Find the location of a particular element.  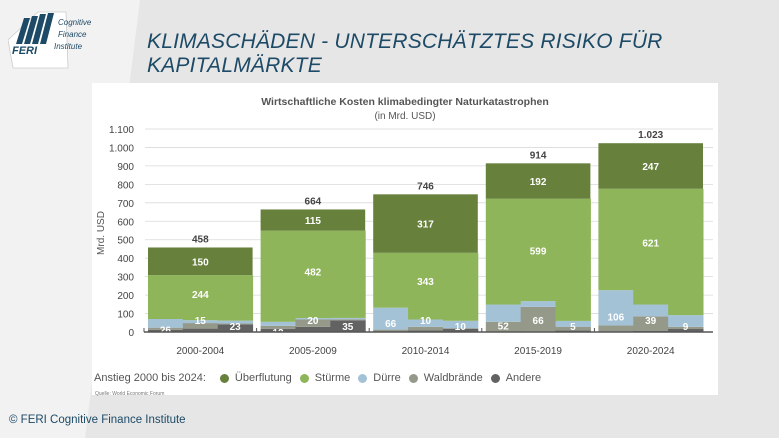

legend-label: Stürme is located at coordinates (332, 378).